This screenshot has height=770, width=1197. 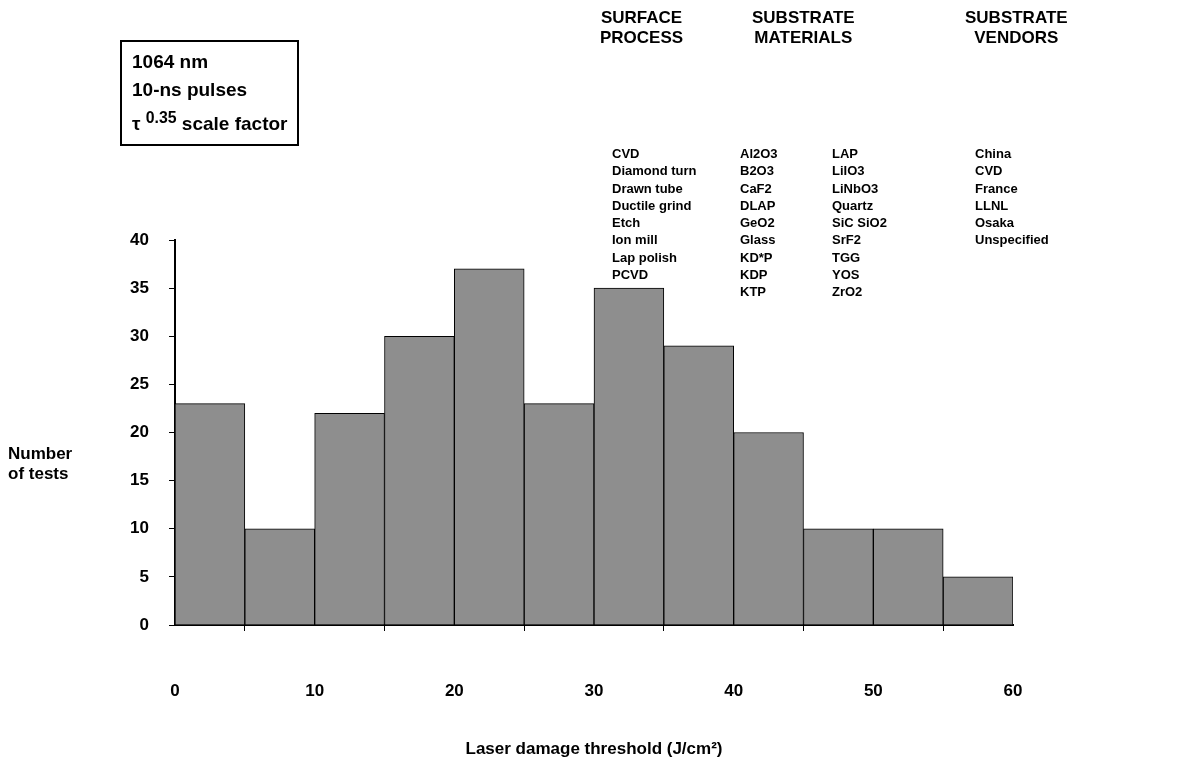 I want to click on annotation: China CVD France LLNL Osaka Unspecified, so click(x=1012, y=197).